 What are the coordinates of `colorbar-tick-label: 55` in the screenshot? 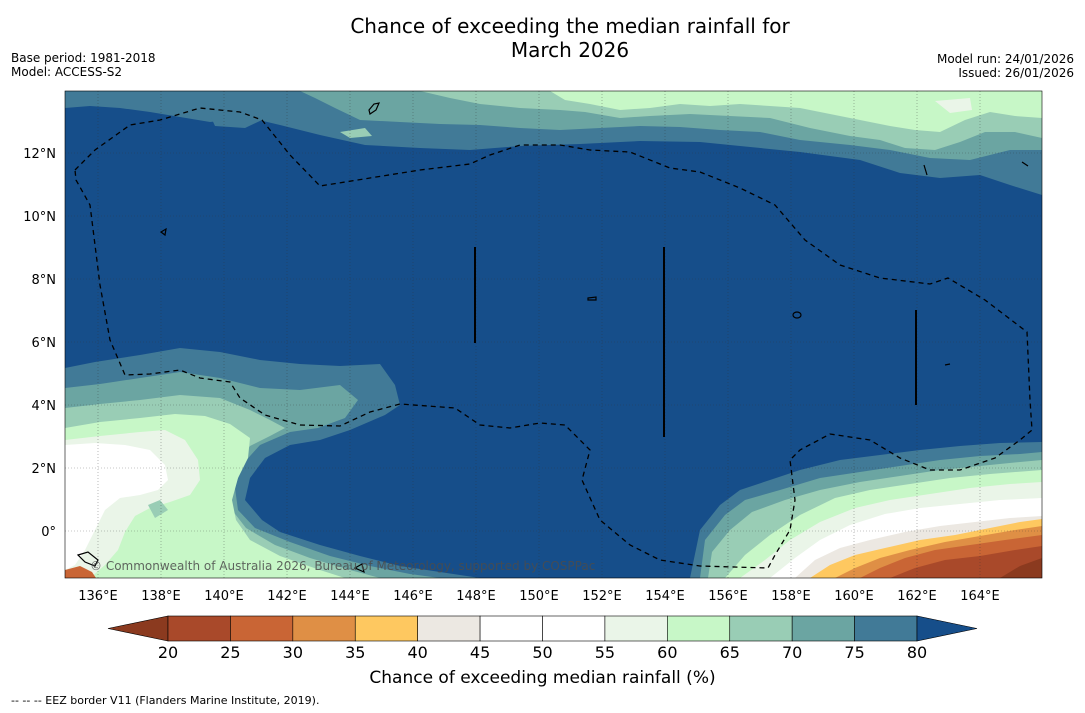 It's located at (605, 652).